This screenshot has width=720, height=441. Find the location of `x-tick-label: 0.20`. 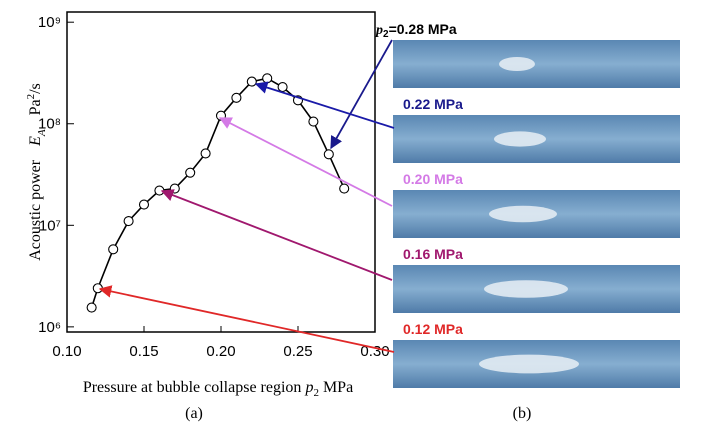

x-tick-label: 0.20 is located at coordinates (220, 351).